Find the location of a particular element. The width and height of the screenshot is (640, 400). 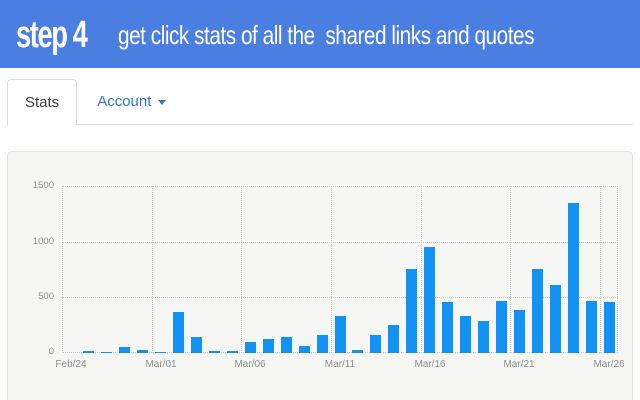

x-tick-label: Mar/06 is located at coordinates (250, 364).